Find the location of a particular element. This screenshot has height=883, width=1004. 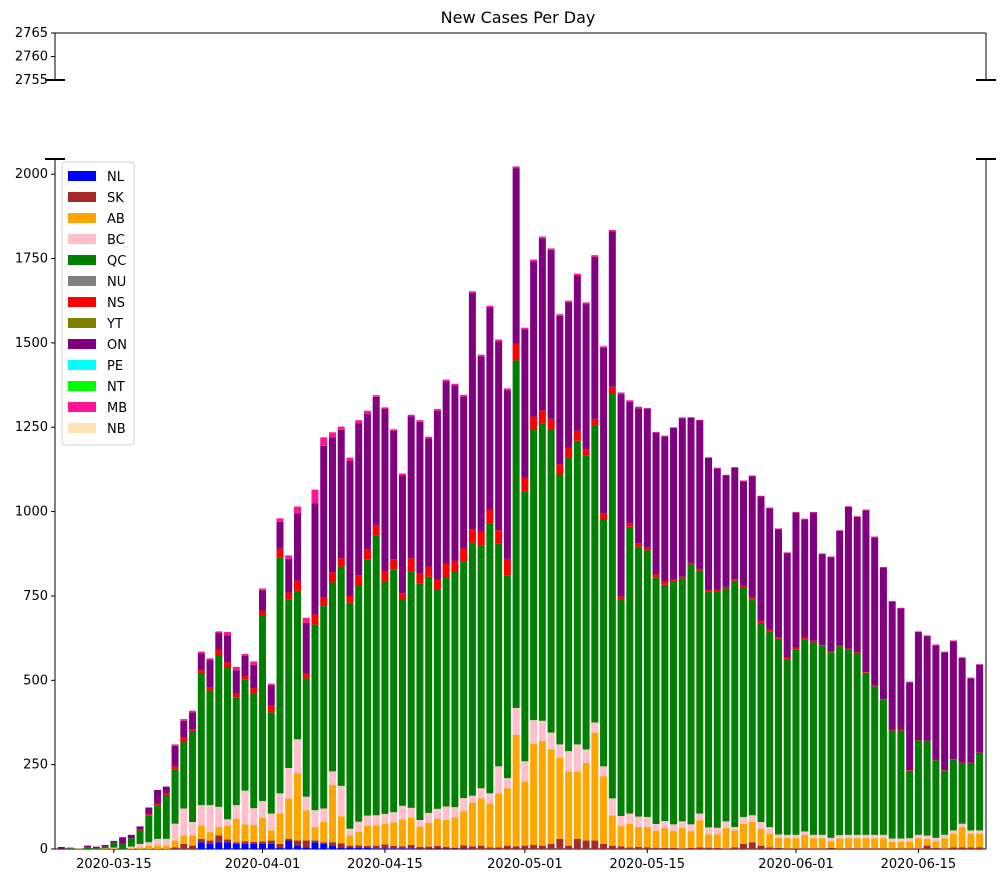

x-tick-label: 2020-04-15 is located at coordinates (385, 864).